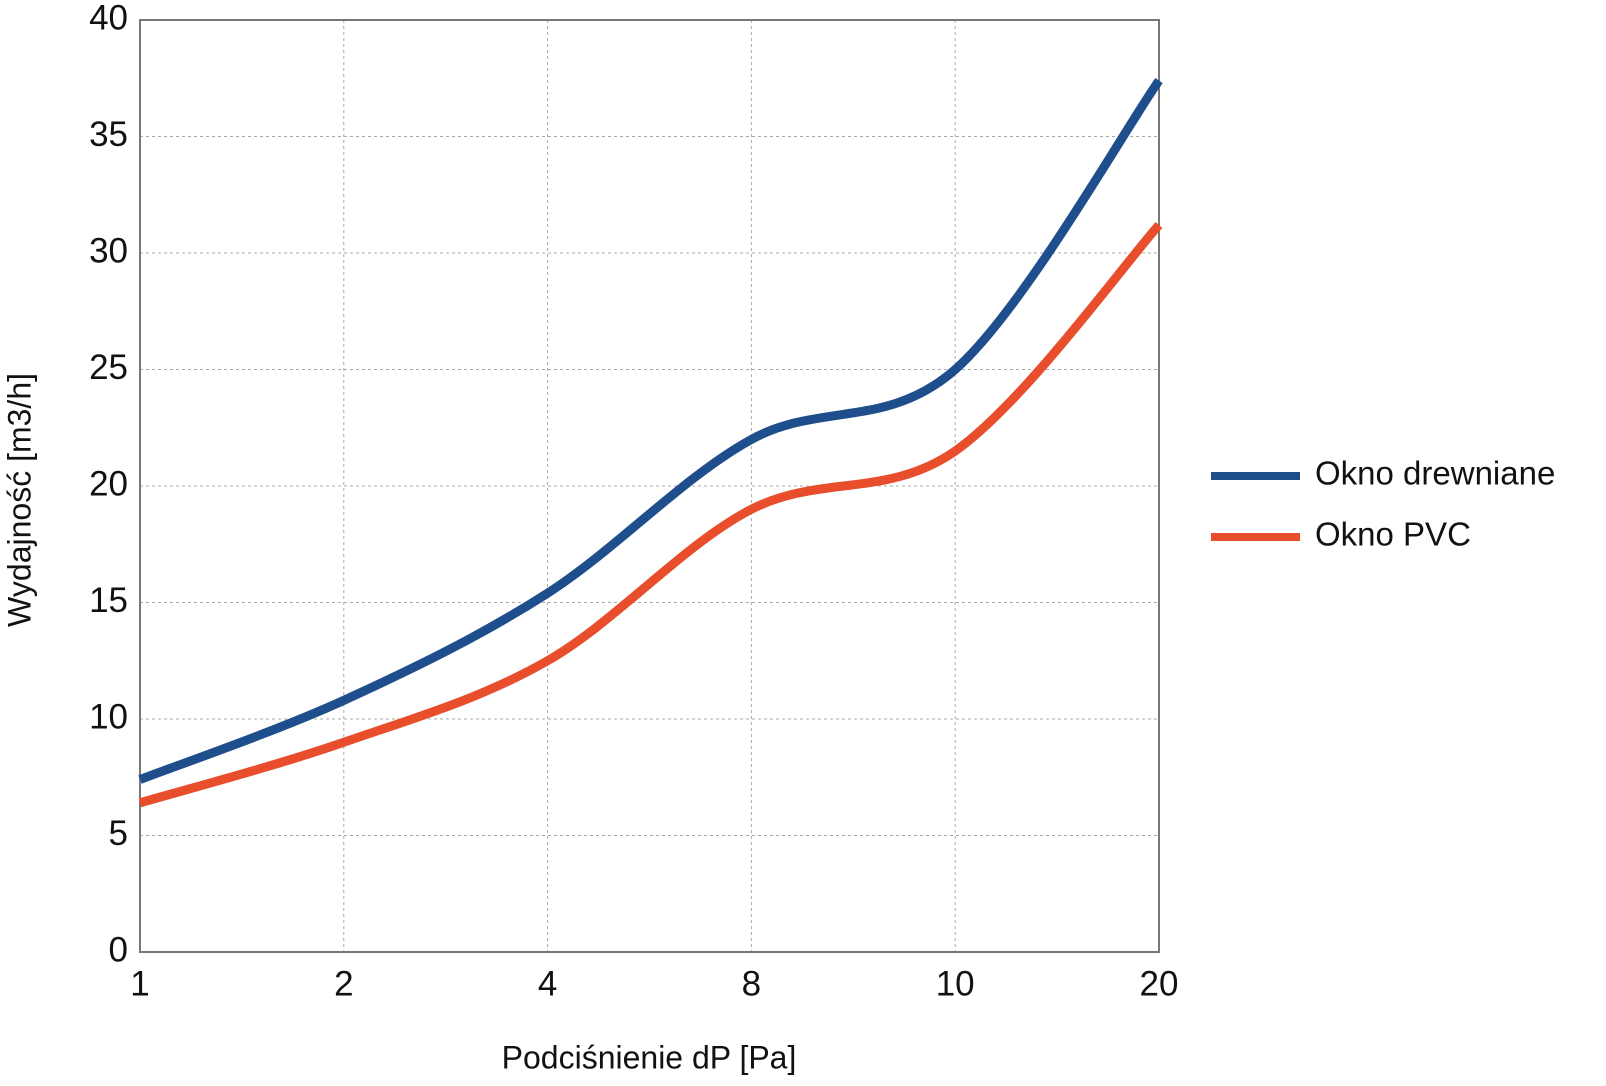 This screenshot has width=1606, height=1086. Describe the element at coordinates (751, 983) in the screenshot. I see `x-tick-label: 8` at that location.